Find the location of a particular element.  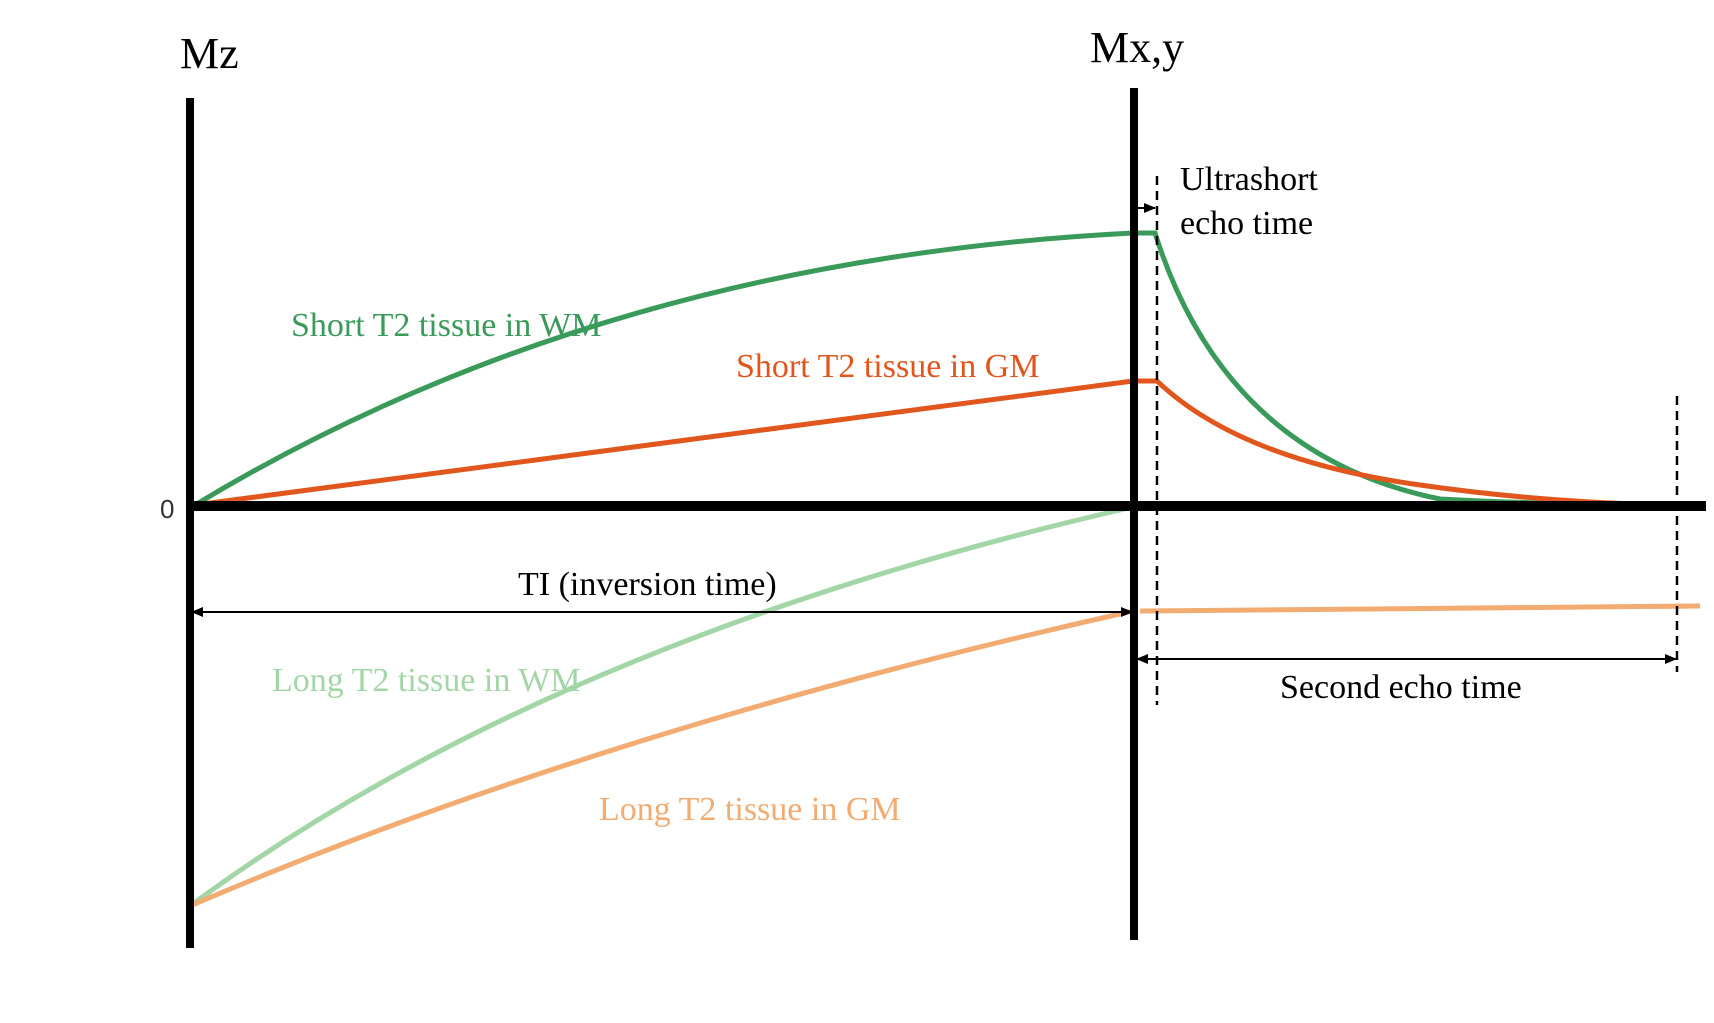

short-gm-curve is located at coordinates (947, 443).